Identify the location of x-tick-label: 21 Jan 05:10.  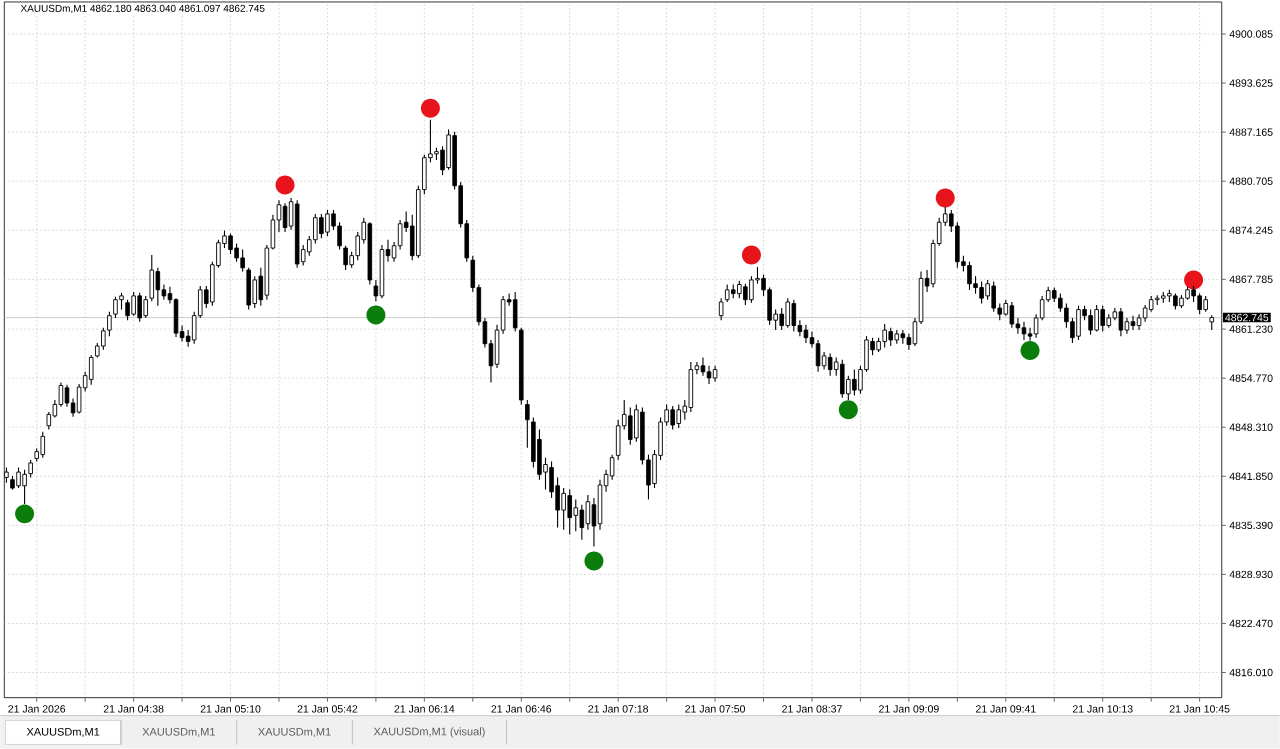
(230, 709).